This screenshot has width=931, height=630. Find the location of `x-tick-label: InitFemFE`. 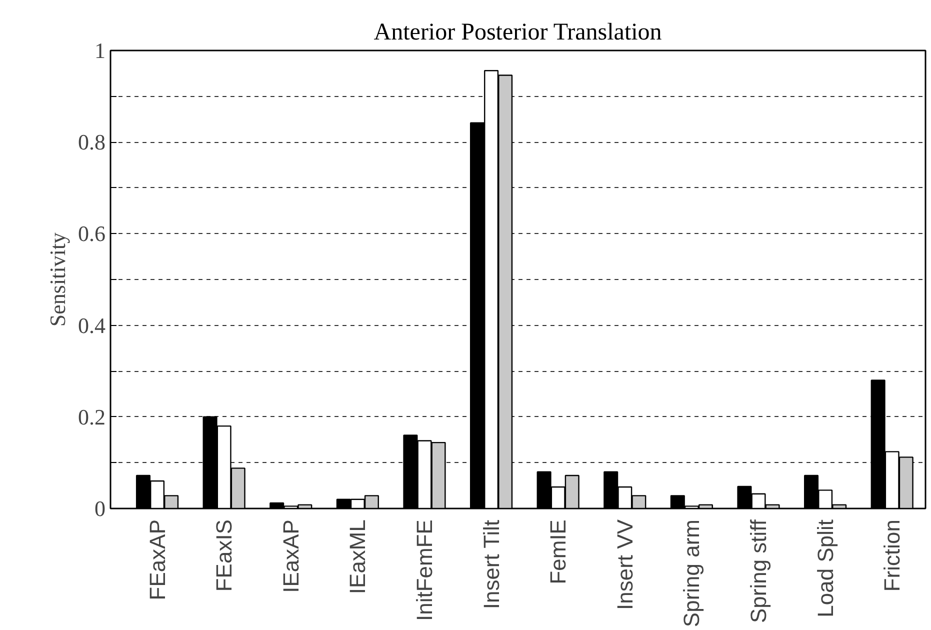

x-tick-label: InitFemFE is located at coordinates (424, 570).